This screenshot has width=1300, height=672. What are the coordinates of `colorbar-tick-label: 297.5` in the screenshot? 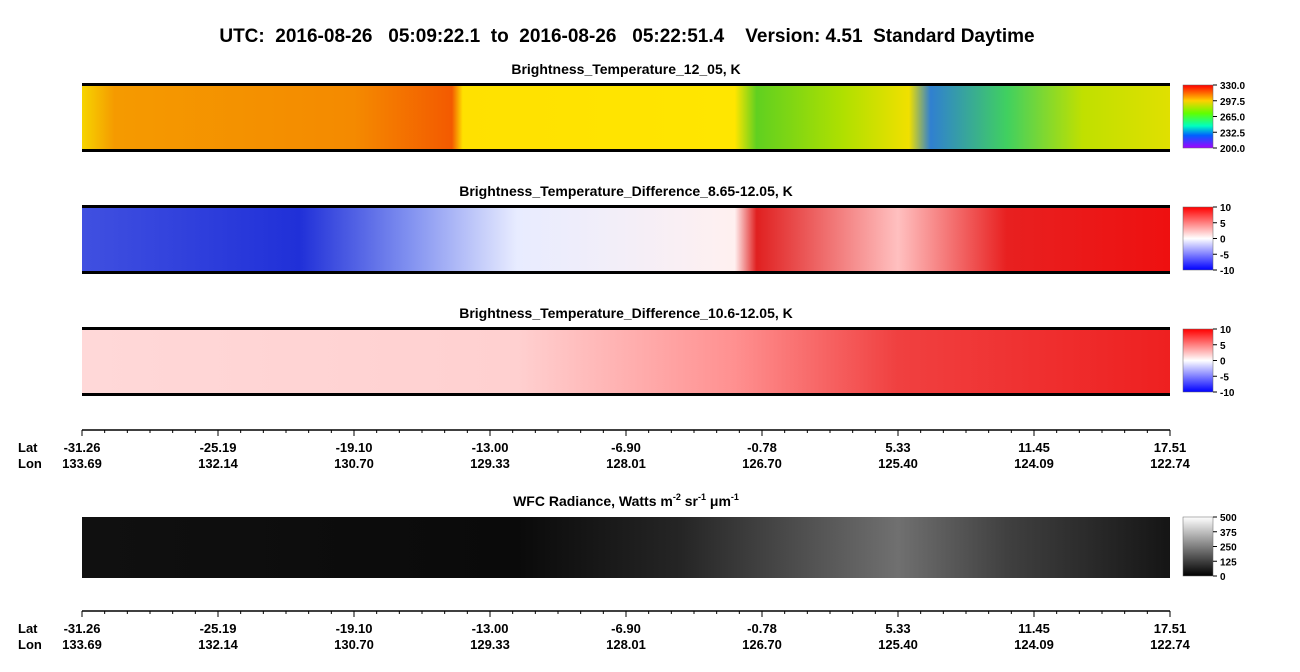 It's located at (1232, 102).